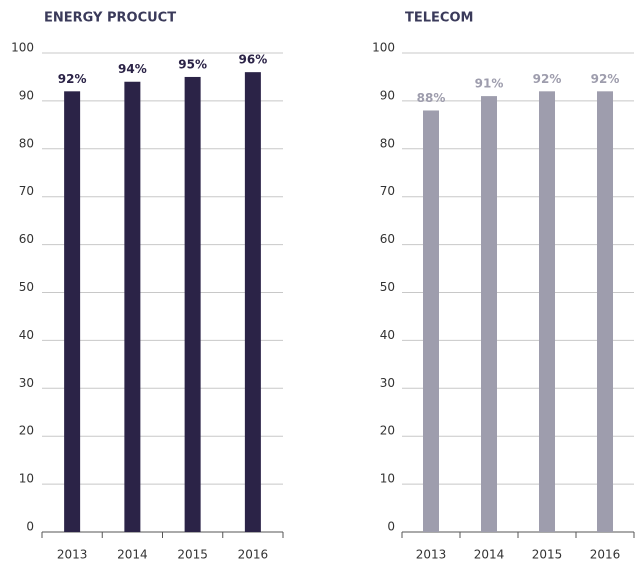  Describe the element at coordinates (253, 60) in the screenshot. I see `value-label: 96%` at that location.